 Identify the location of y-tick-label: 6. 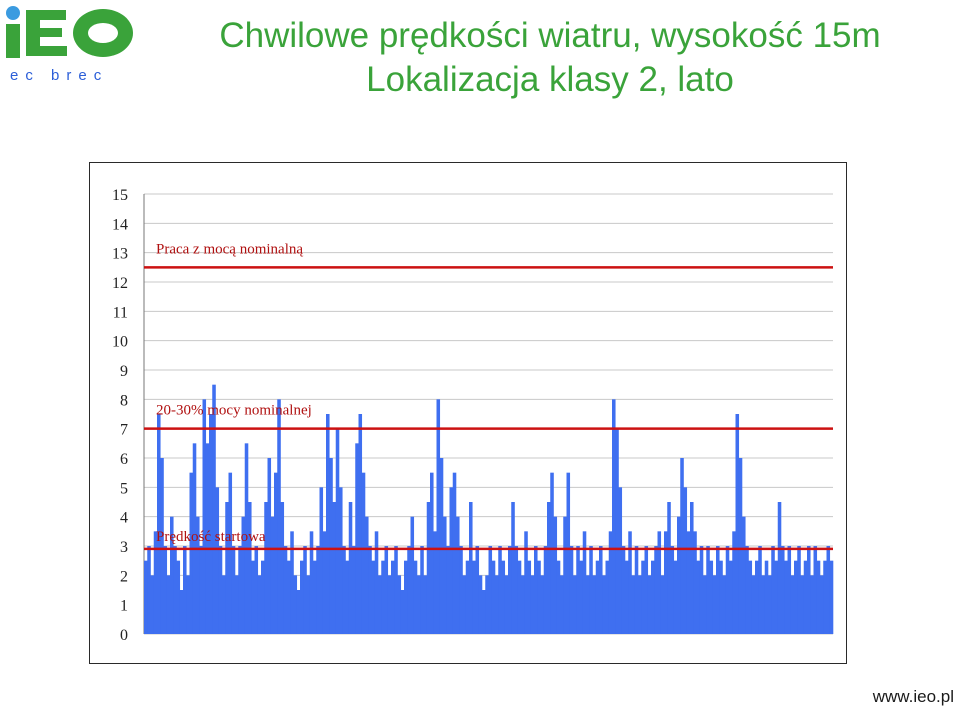
(124, 459).